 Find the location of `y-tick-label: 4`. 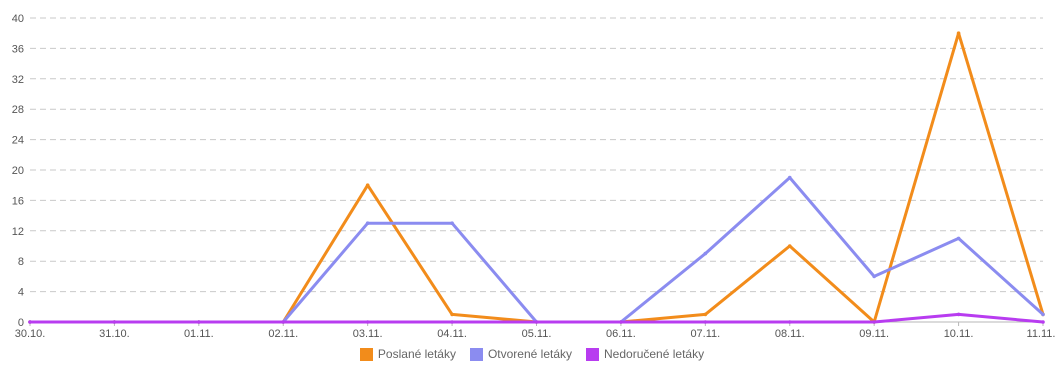

y-tick-label: 4 is located at coordinates (21, 293).